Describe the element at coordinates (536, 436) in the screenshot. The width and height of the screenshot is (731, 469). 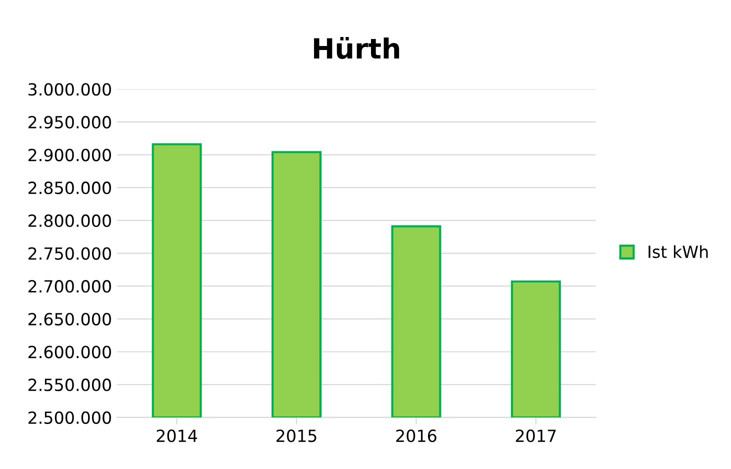
I see `x-tick-label: 2017` at that location.